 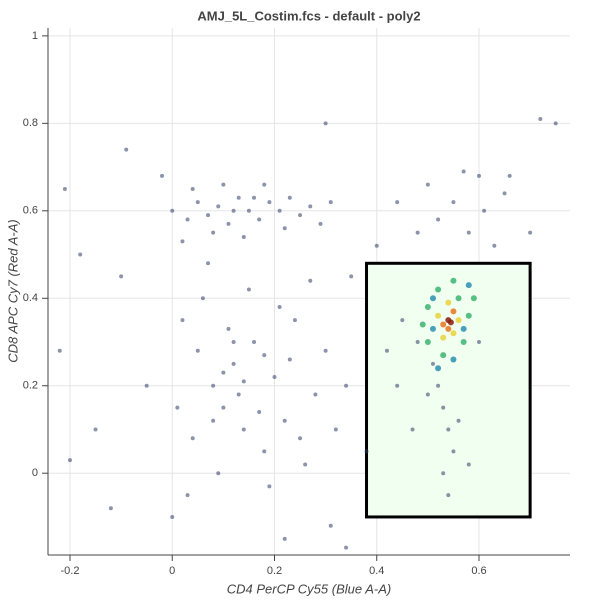 What do you see at coordinates (309, 588) in the screenshot?
I see `x-axis-label: CD4 PerCP Cy55 (Blue A-A)` at bounding box center [309, 588].